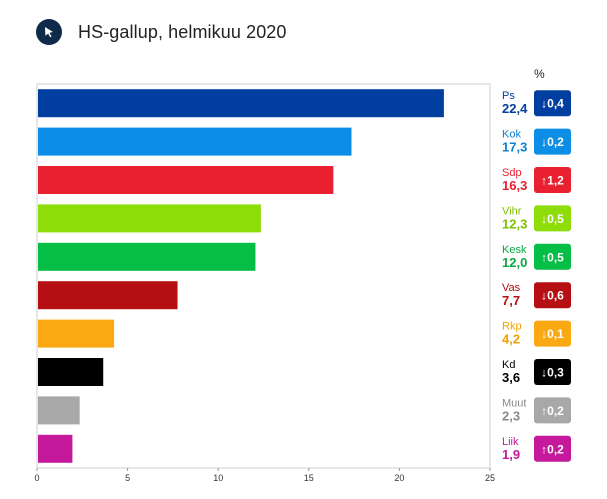  I want to click on value-label-sdp: 16,3, so click(514, 185).